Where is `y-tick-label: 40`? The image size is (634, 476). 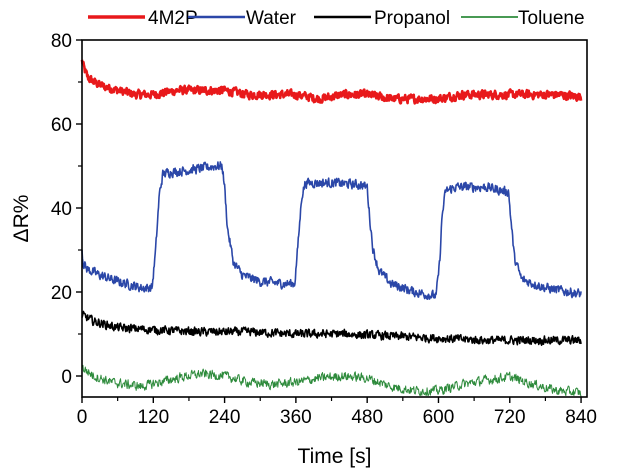
y-tick-label: 40 is located at coordinates (61, 209).